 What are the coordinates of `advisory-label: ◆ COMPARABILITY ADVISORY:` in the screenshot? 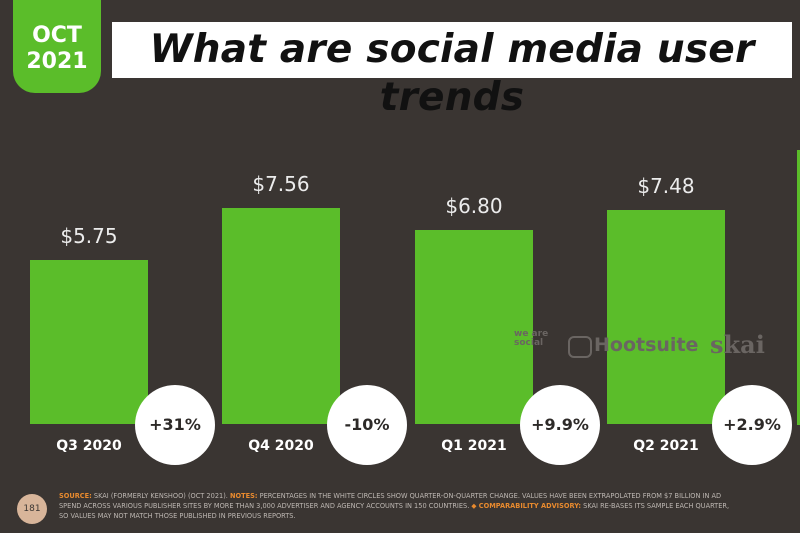 It's located at (526, 506).